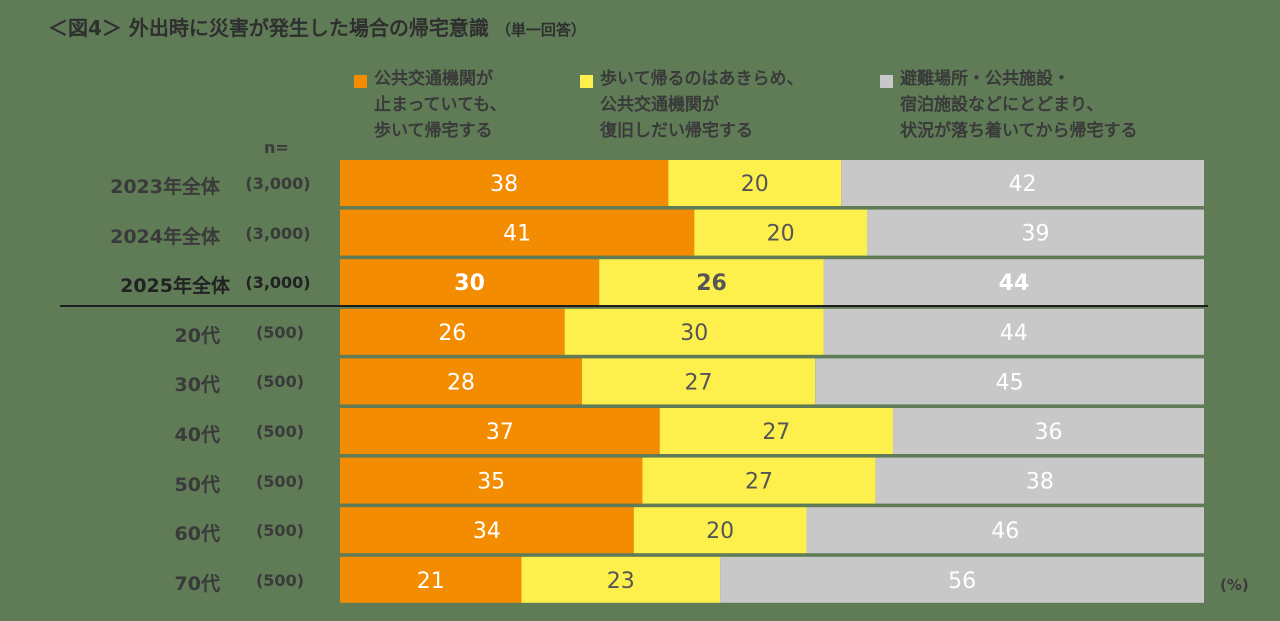 This screenshot has width=1280, height=621. I want to click on data-label: 34, so click(487, 531).